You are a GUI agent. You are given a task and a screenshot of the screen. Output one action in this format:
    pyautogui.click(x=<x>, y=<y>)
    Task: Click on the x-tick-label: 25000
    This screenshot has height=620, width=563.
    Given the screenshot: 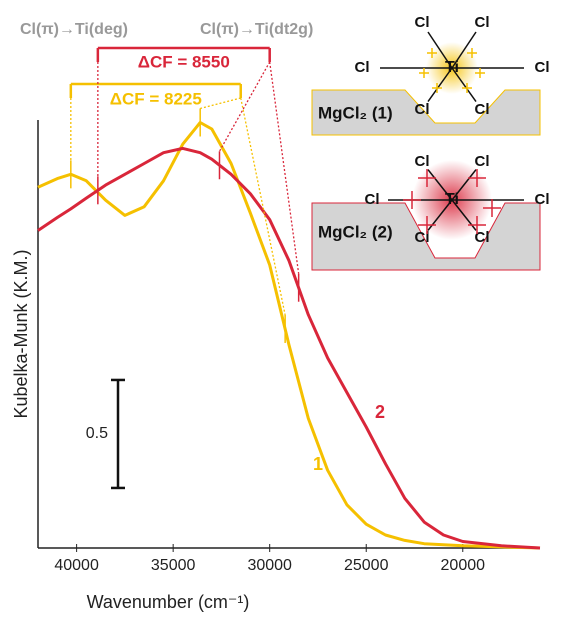 What is the action you would take?
    pyautogui.click(x=366, y=565)
    